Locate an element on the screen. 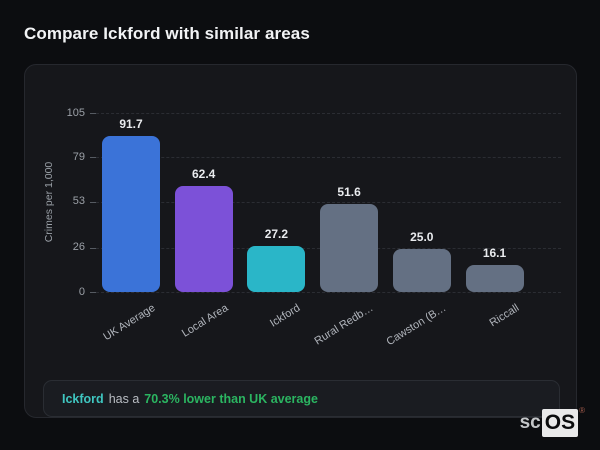 This screenshot has width=600, height=450. y-tick-label: 26 is located at coordinates (78, 247).